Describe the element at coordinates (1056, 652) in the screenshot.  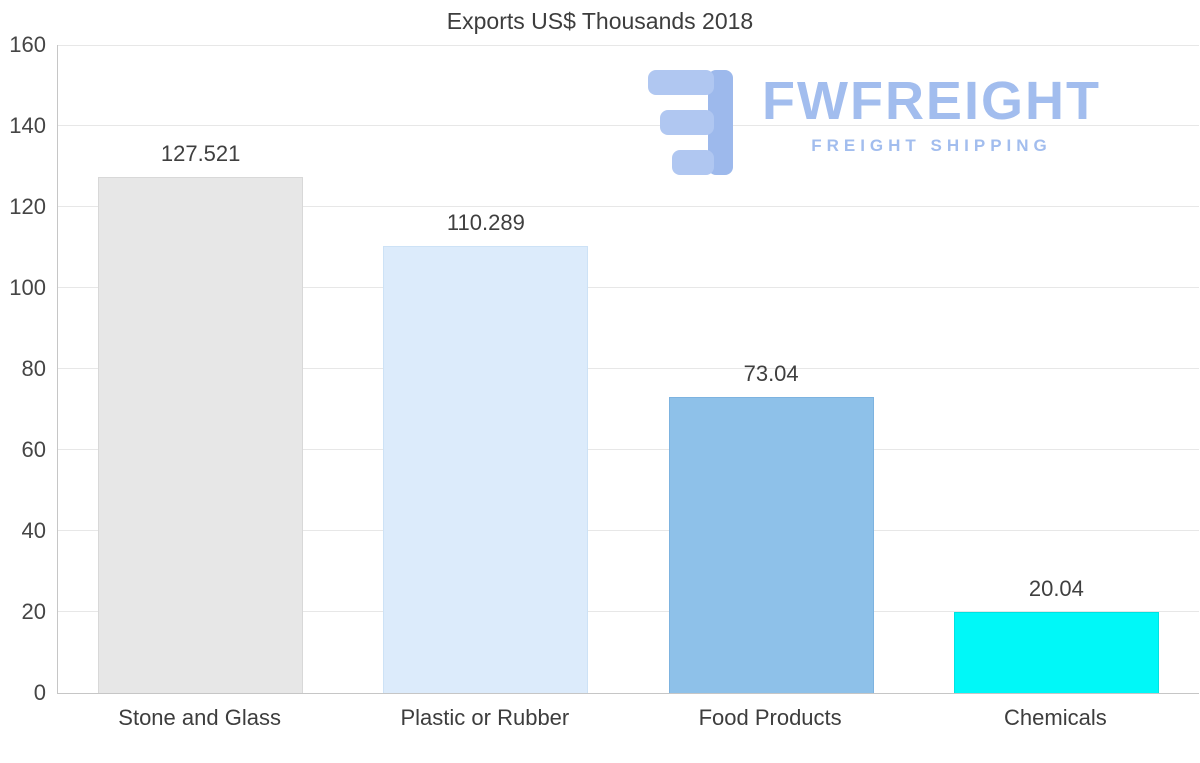
I see `bar-chemicals` at that location.